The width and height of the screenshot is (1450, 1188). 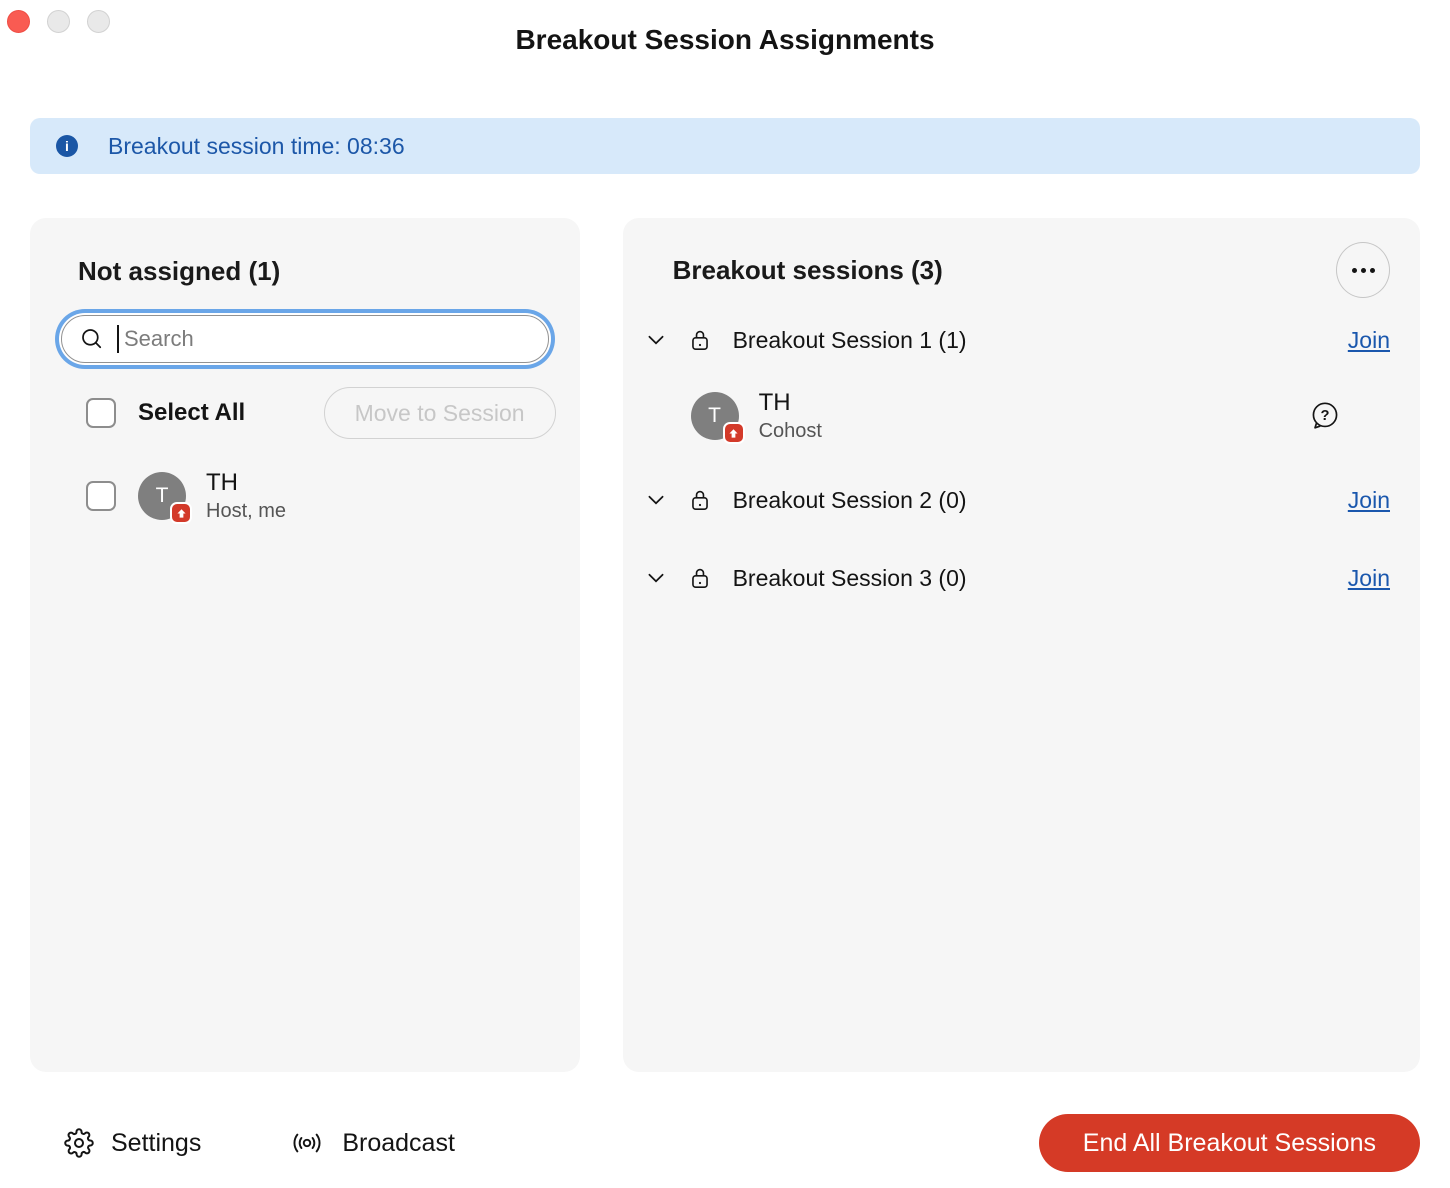 I want to click on session-time-text: Breakout session time: 08:36, so click(x=256, y=145).